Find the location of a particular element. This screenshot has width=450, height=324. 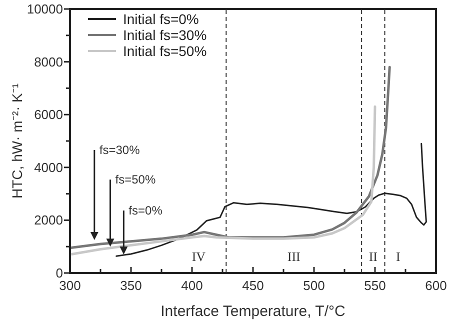

x-tick-label: 450 is located at coordinates (253, 285).